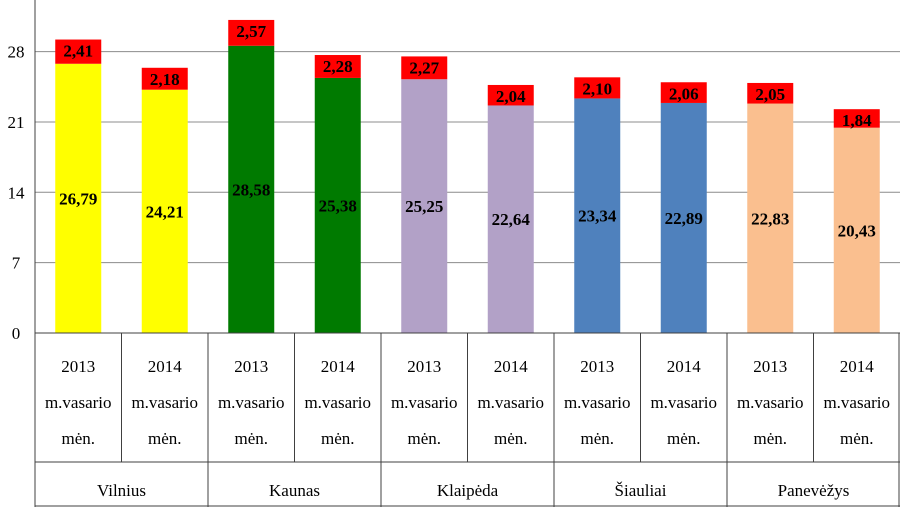 This screenshot has width=900, height=507. Describe the element at coordinates (121, 490) in the screenshot. I see `group-label: Vilnius` at that location.